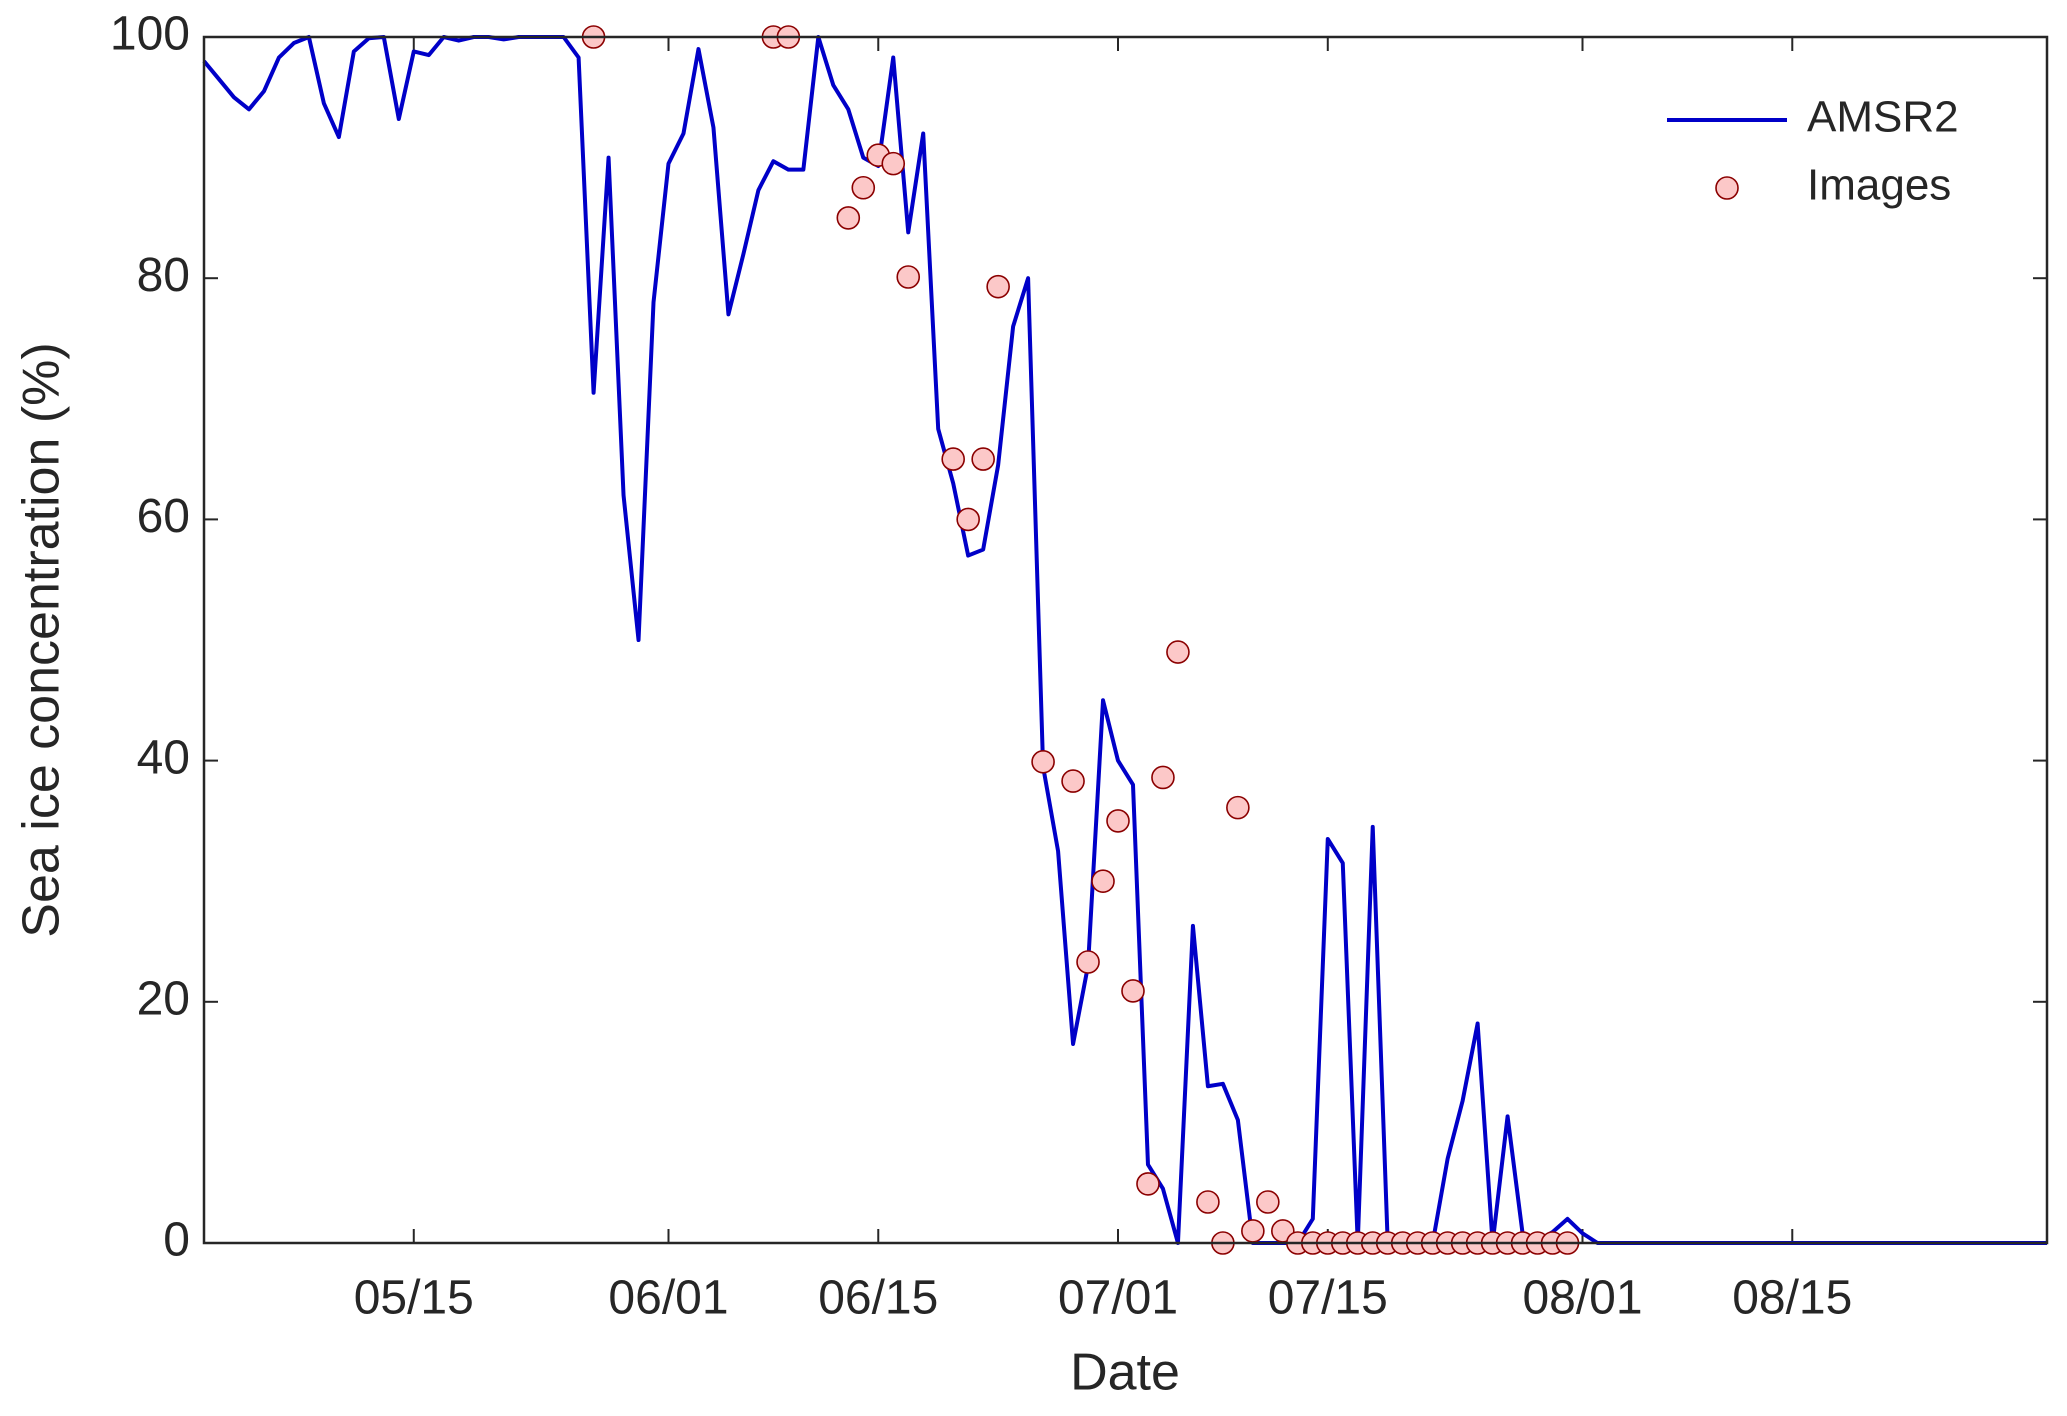  Describe the element at coordinates (176, 1240) in the screenshot. I see `y-tick-label: 0` at that location.